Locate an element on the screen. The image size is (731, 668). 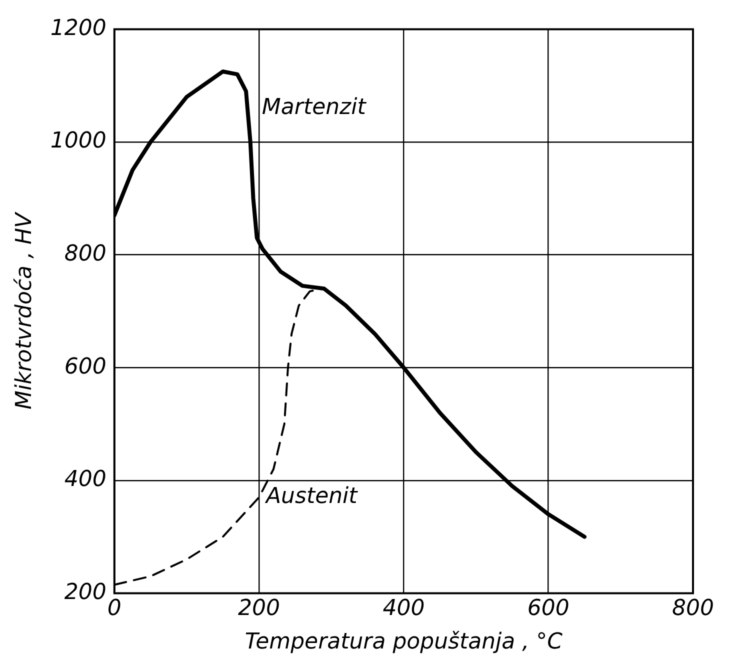
y-tick-label: 400 is located at coordinates (85, 479).